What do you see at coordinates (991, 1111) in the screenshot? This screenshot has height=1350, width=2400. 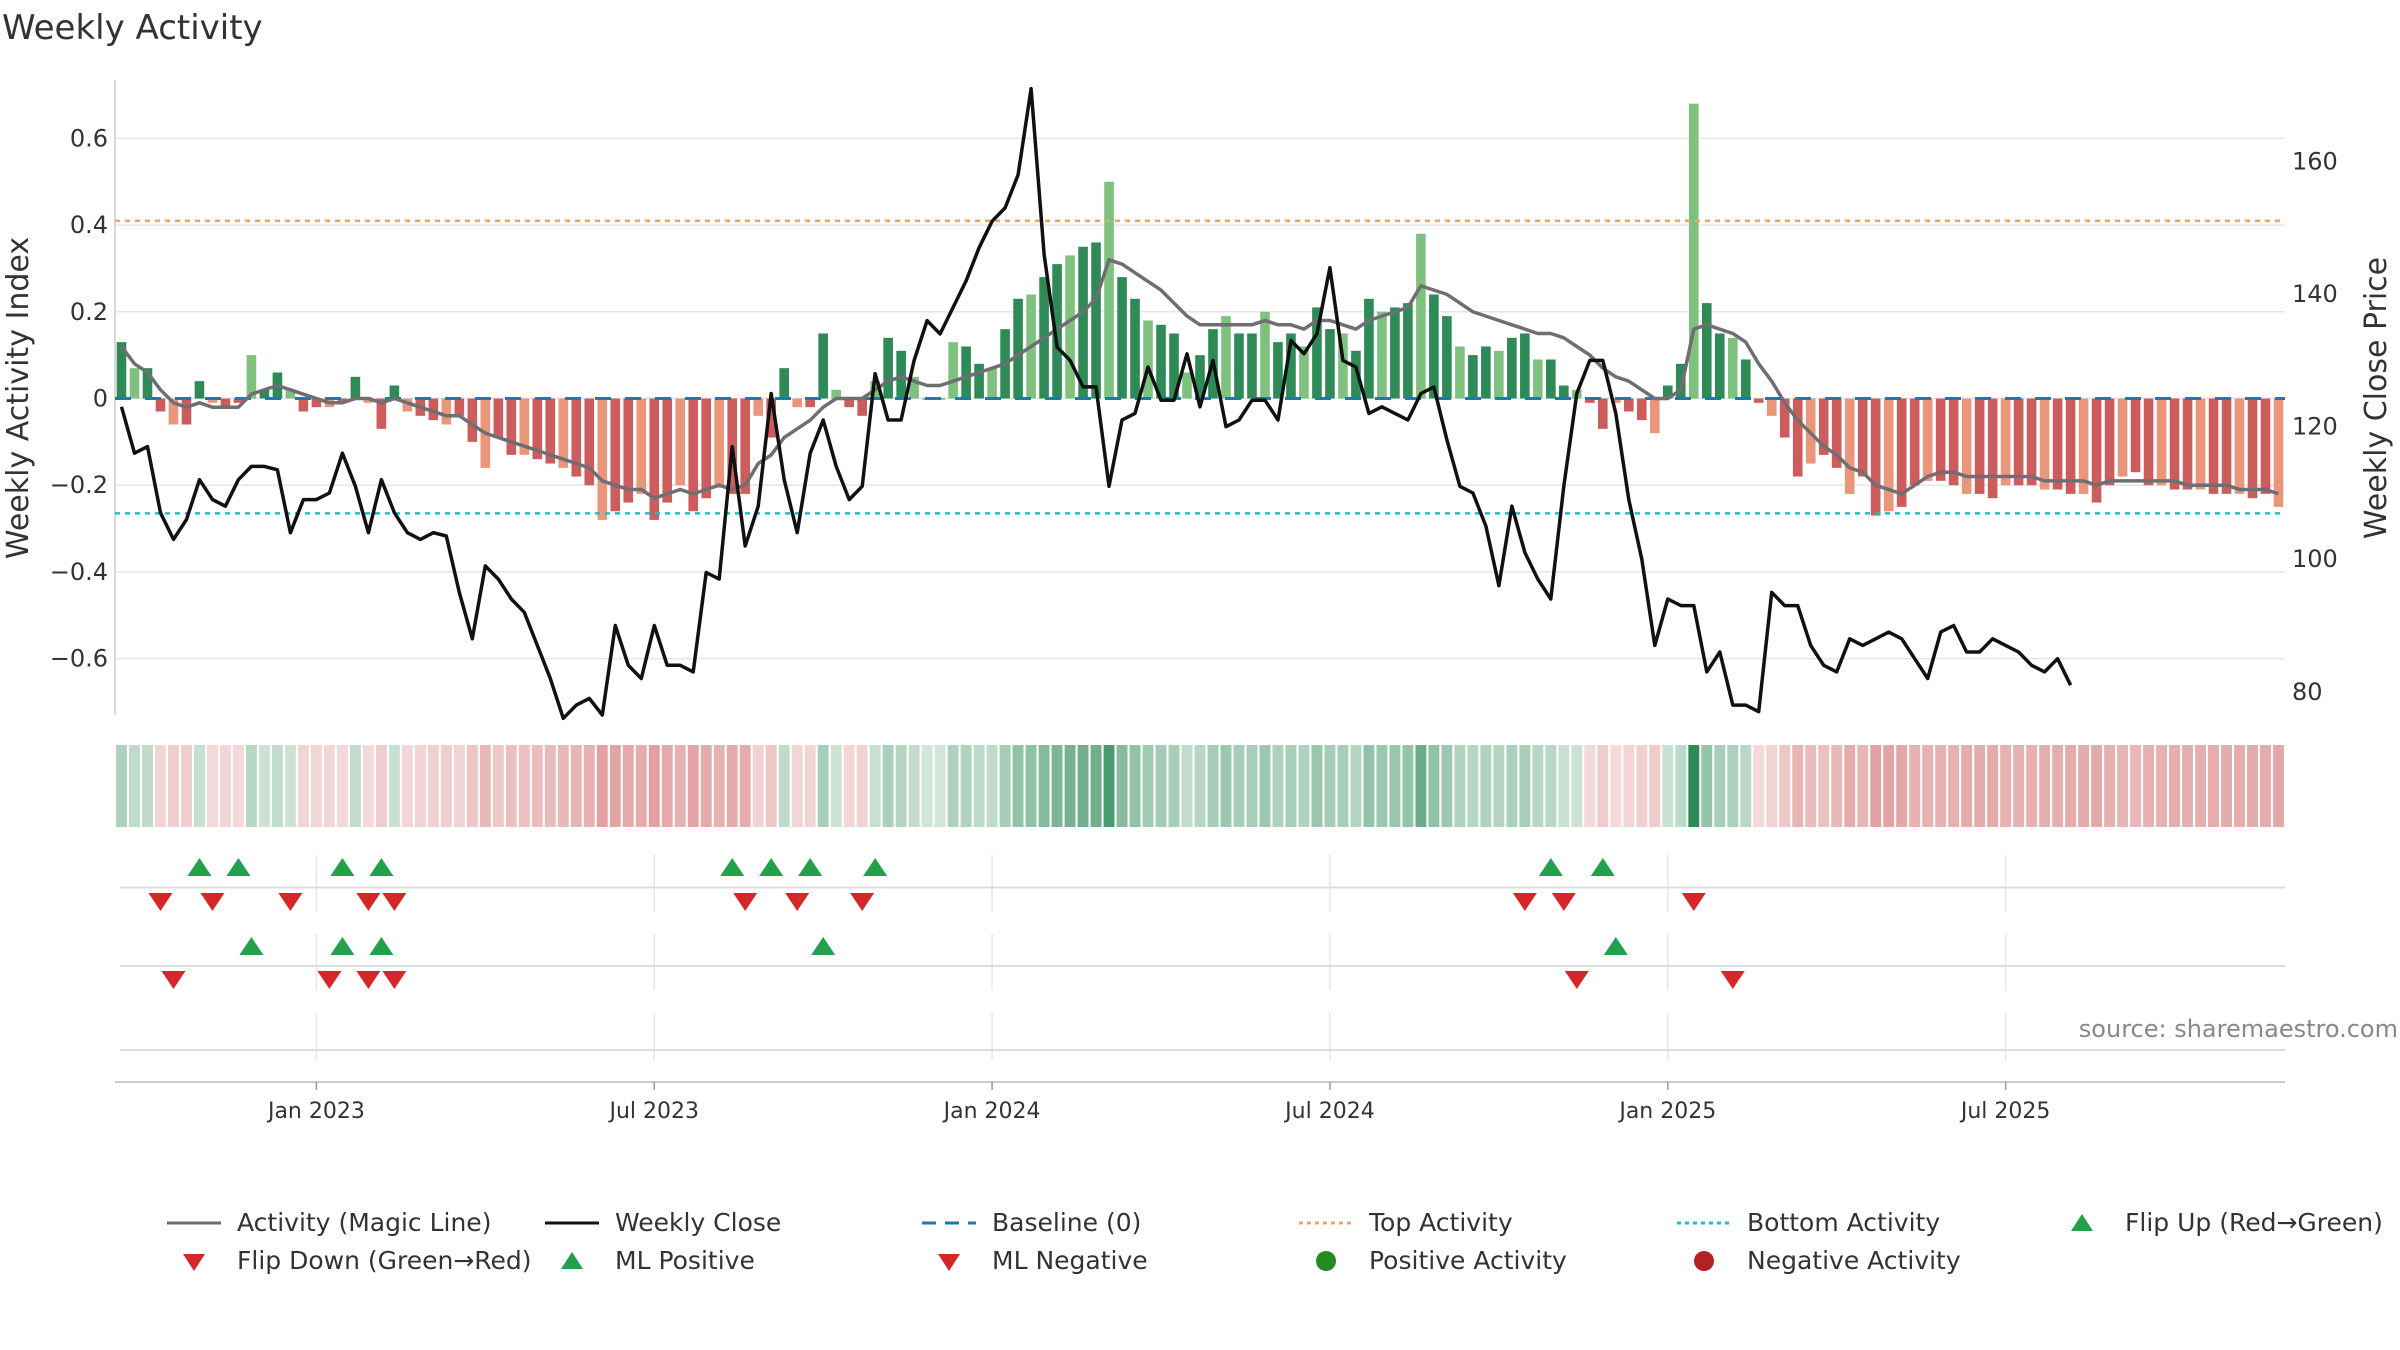 I see `x-tick-label: Jan 2024` at bounding box center [991, 1111].